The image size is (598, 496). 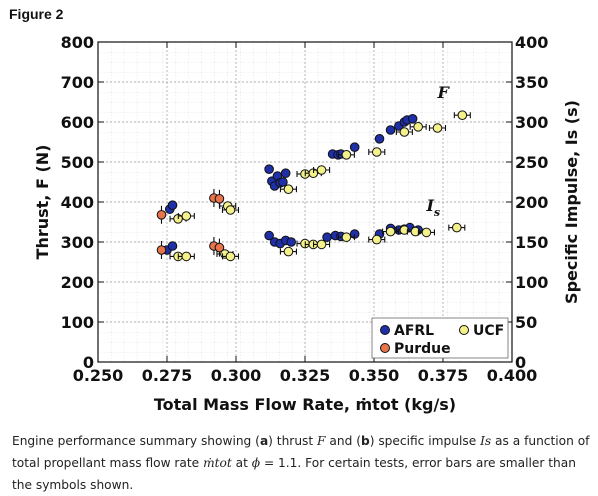 What do you see at coordinates (77, 242) in the screenshot?
I see `y-left-tick-label: 300` at bounding box center [77, 242].